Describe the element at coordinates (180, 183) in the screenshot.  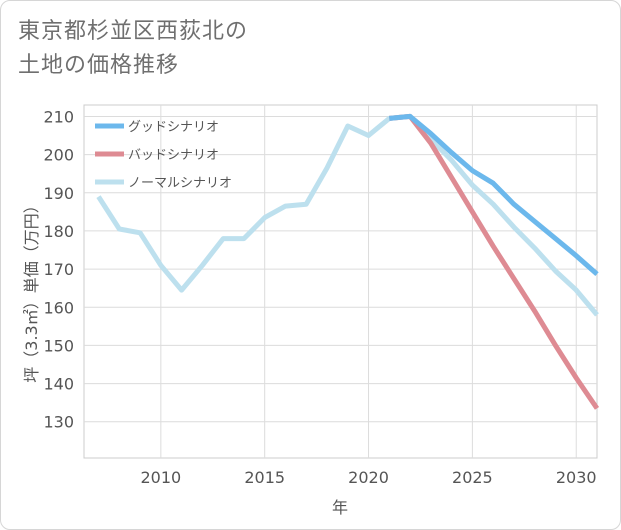
I see `legend-label: ノーマルシナリオ` at that location.